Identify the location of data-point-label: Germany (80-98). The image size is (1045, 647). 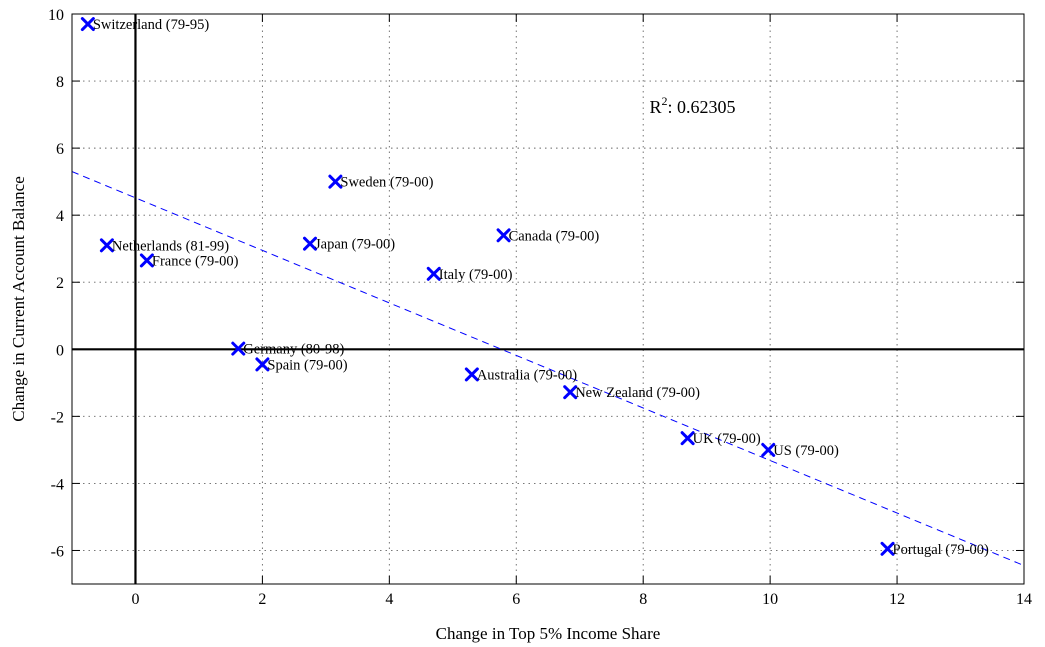
(293, 350).